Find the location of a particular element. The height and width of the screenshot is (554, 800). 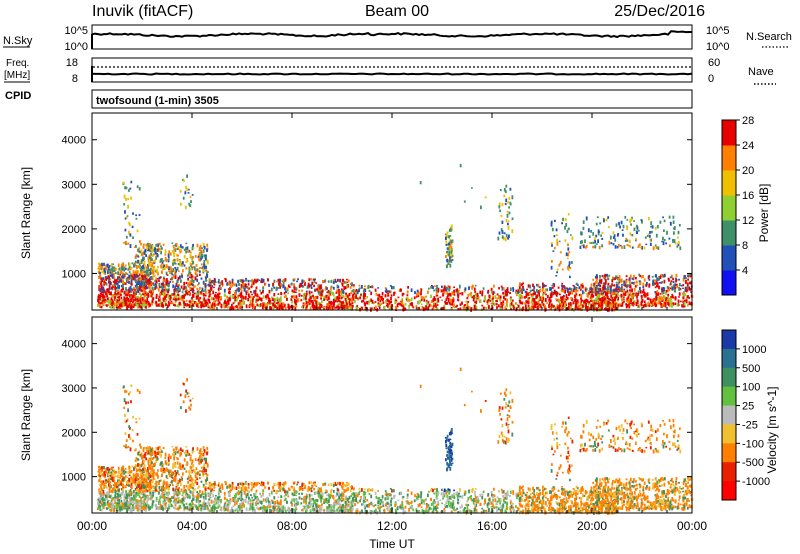

velocity-ylabel: Slant Range [km] is located at coordinates (26, 415).